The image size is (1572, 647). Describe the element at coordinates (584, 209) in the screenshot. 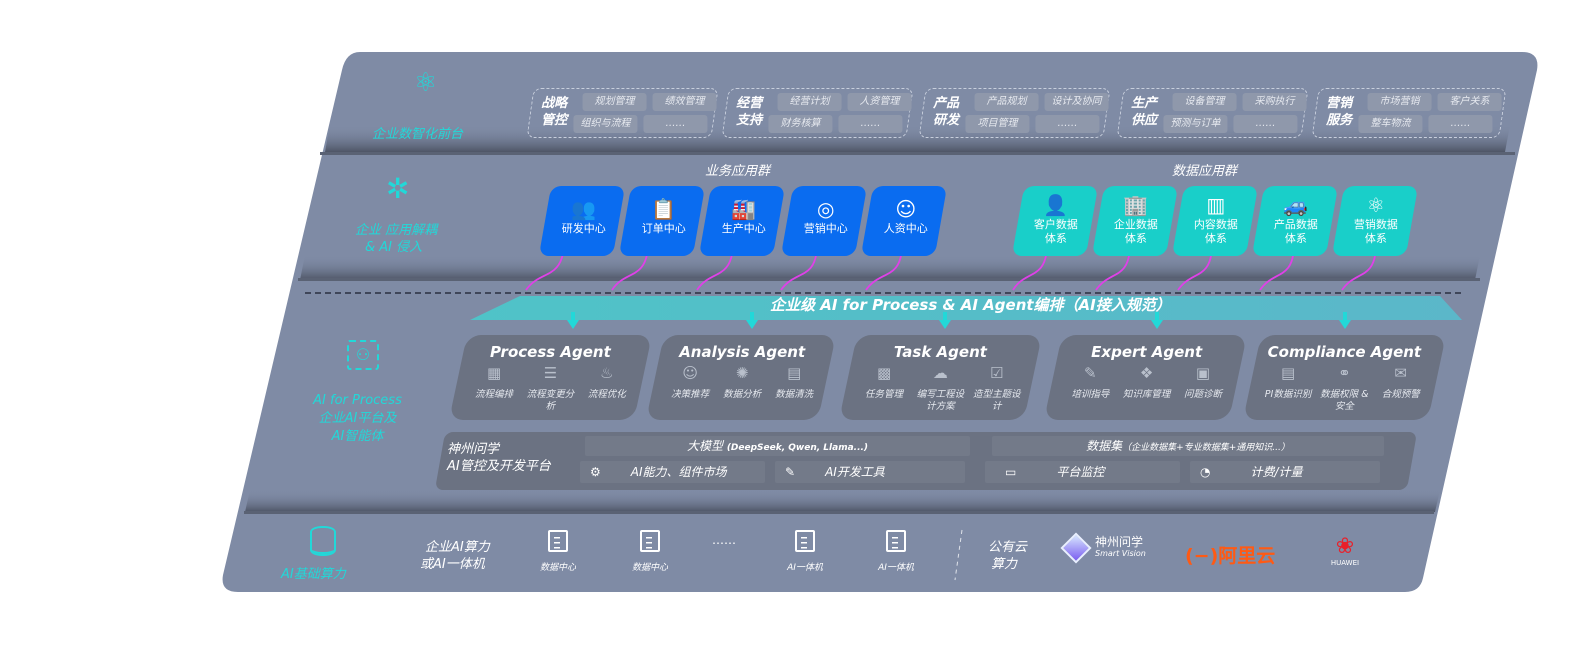

I see `team-icon: 👥` at that location.